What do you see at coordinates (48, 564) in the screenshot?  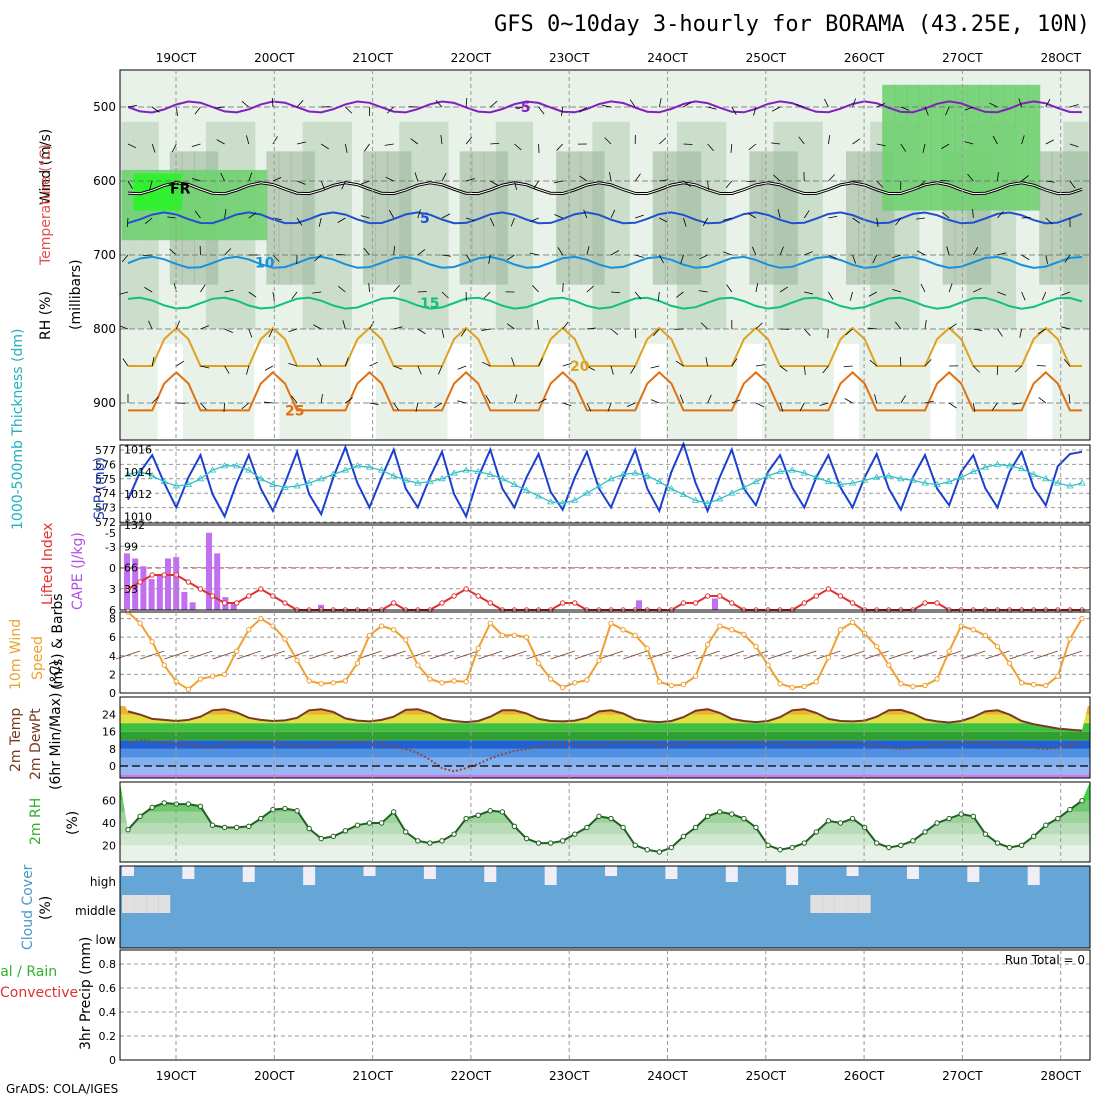 I see `label-lifted-index: Lifted Index` at bounding box center [48, 564].